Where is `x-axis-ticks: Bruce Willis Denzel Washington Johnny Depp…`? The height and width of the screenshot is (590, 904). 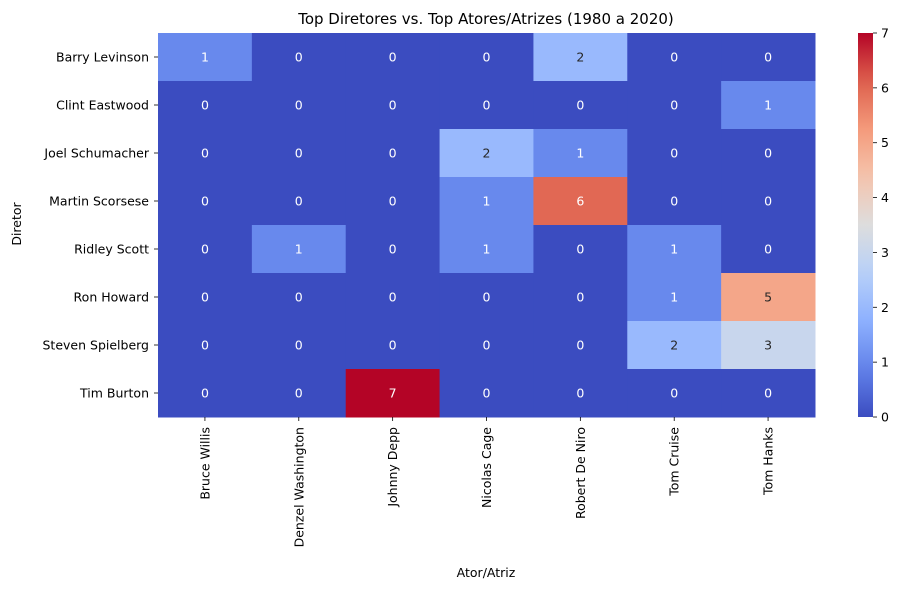 x-axis-ticks: Bruce Willis Denzel Washington Johnny Depp… is located at coordinates (486, 482).